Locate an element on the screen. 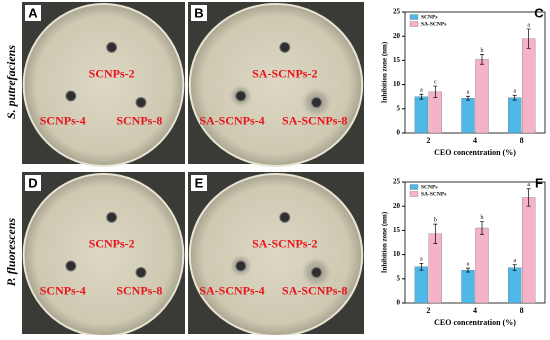 The height and width of the screenshot is (340, 550). species-label: S. putrefaciens is located at coordinates (11, 82).